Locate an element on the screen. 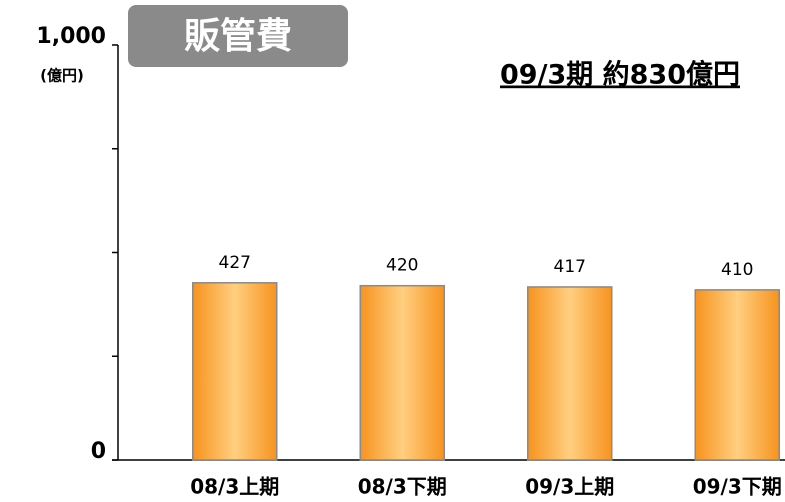  x-tick-label: 09/3上期 is located at coordinates (569, 487).